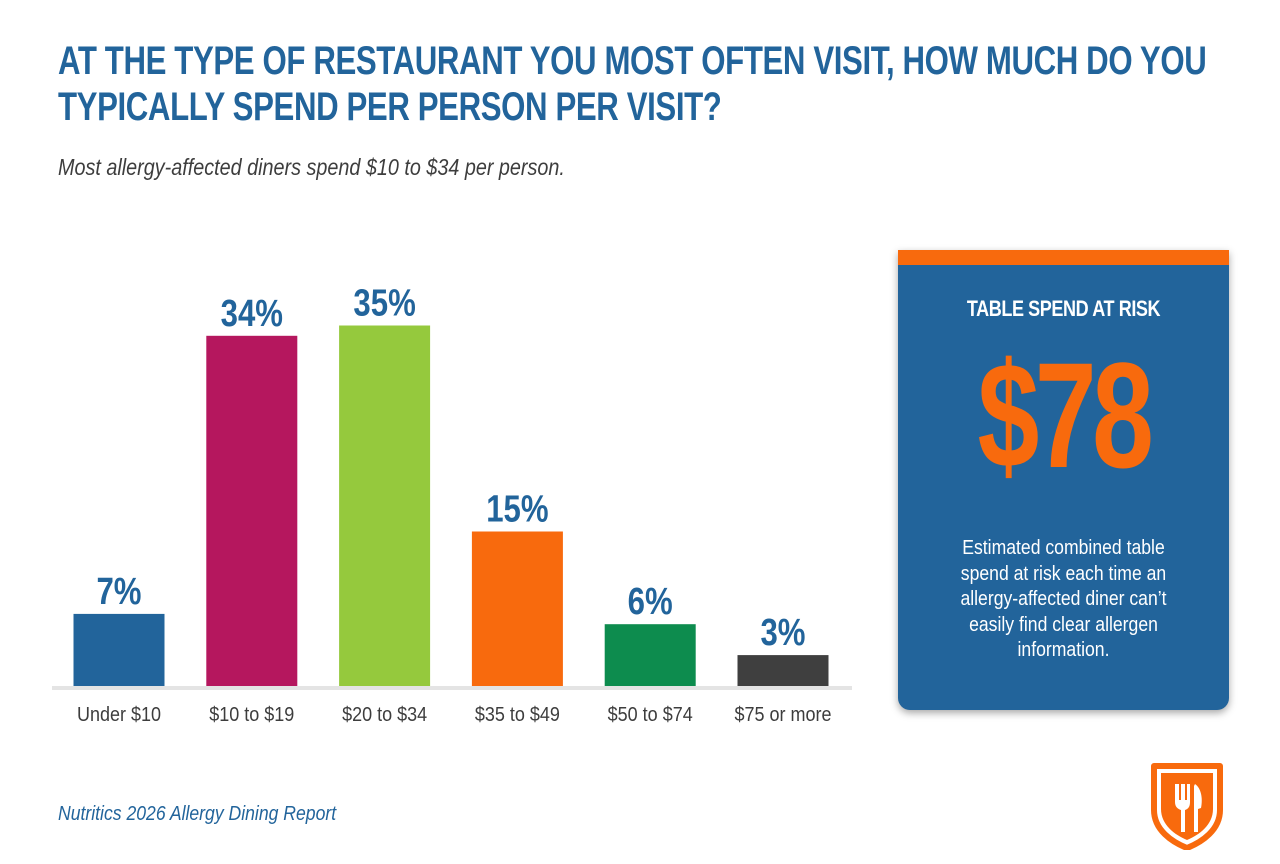 Image resolution: width=1280 pixels, height=864 pixels. What do you see at coordinates (252, 314) in the screenshot?
I see `bar-value-label: 34%` at bounding box center [252, 314].